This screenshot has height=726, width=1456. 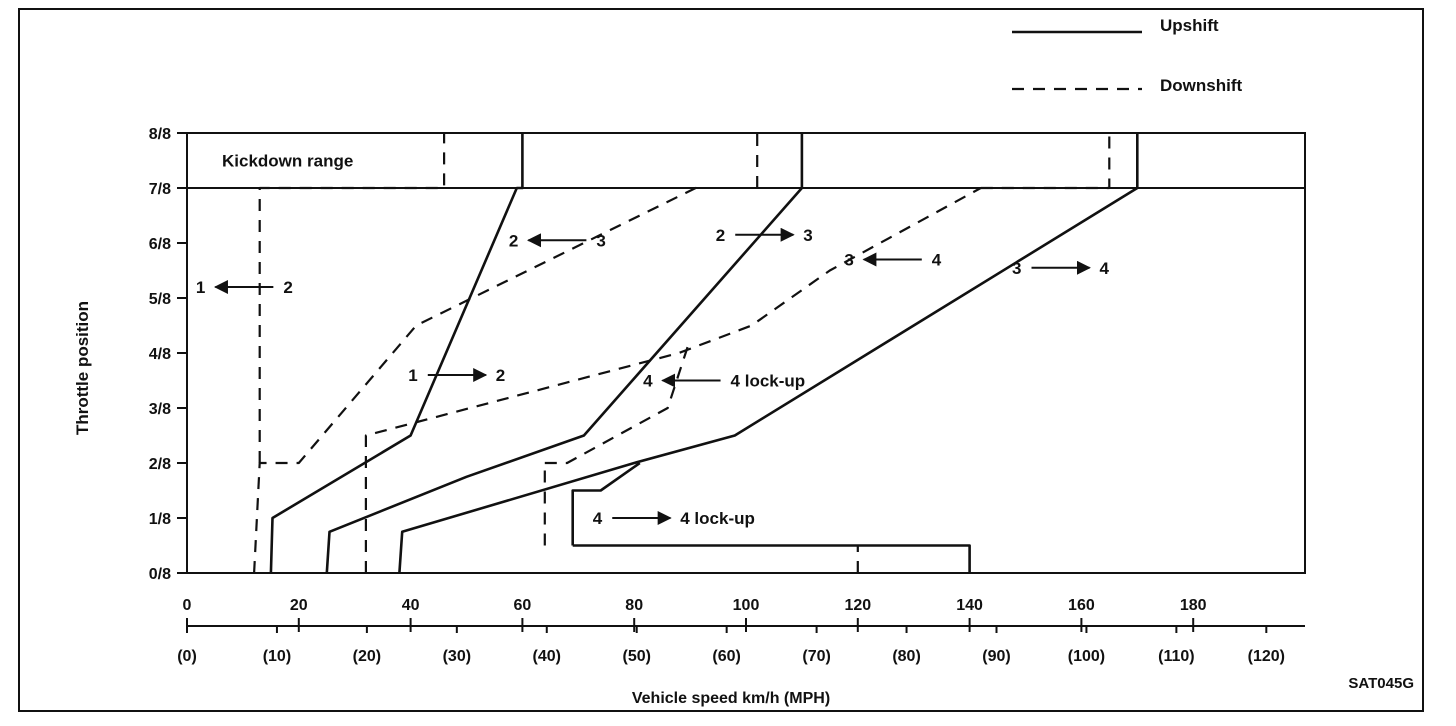 What do you see at coordinates (996, 656) in the screenshot?
I see `mph-tick-label: (90)` at bounding box center [996, 656].